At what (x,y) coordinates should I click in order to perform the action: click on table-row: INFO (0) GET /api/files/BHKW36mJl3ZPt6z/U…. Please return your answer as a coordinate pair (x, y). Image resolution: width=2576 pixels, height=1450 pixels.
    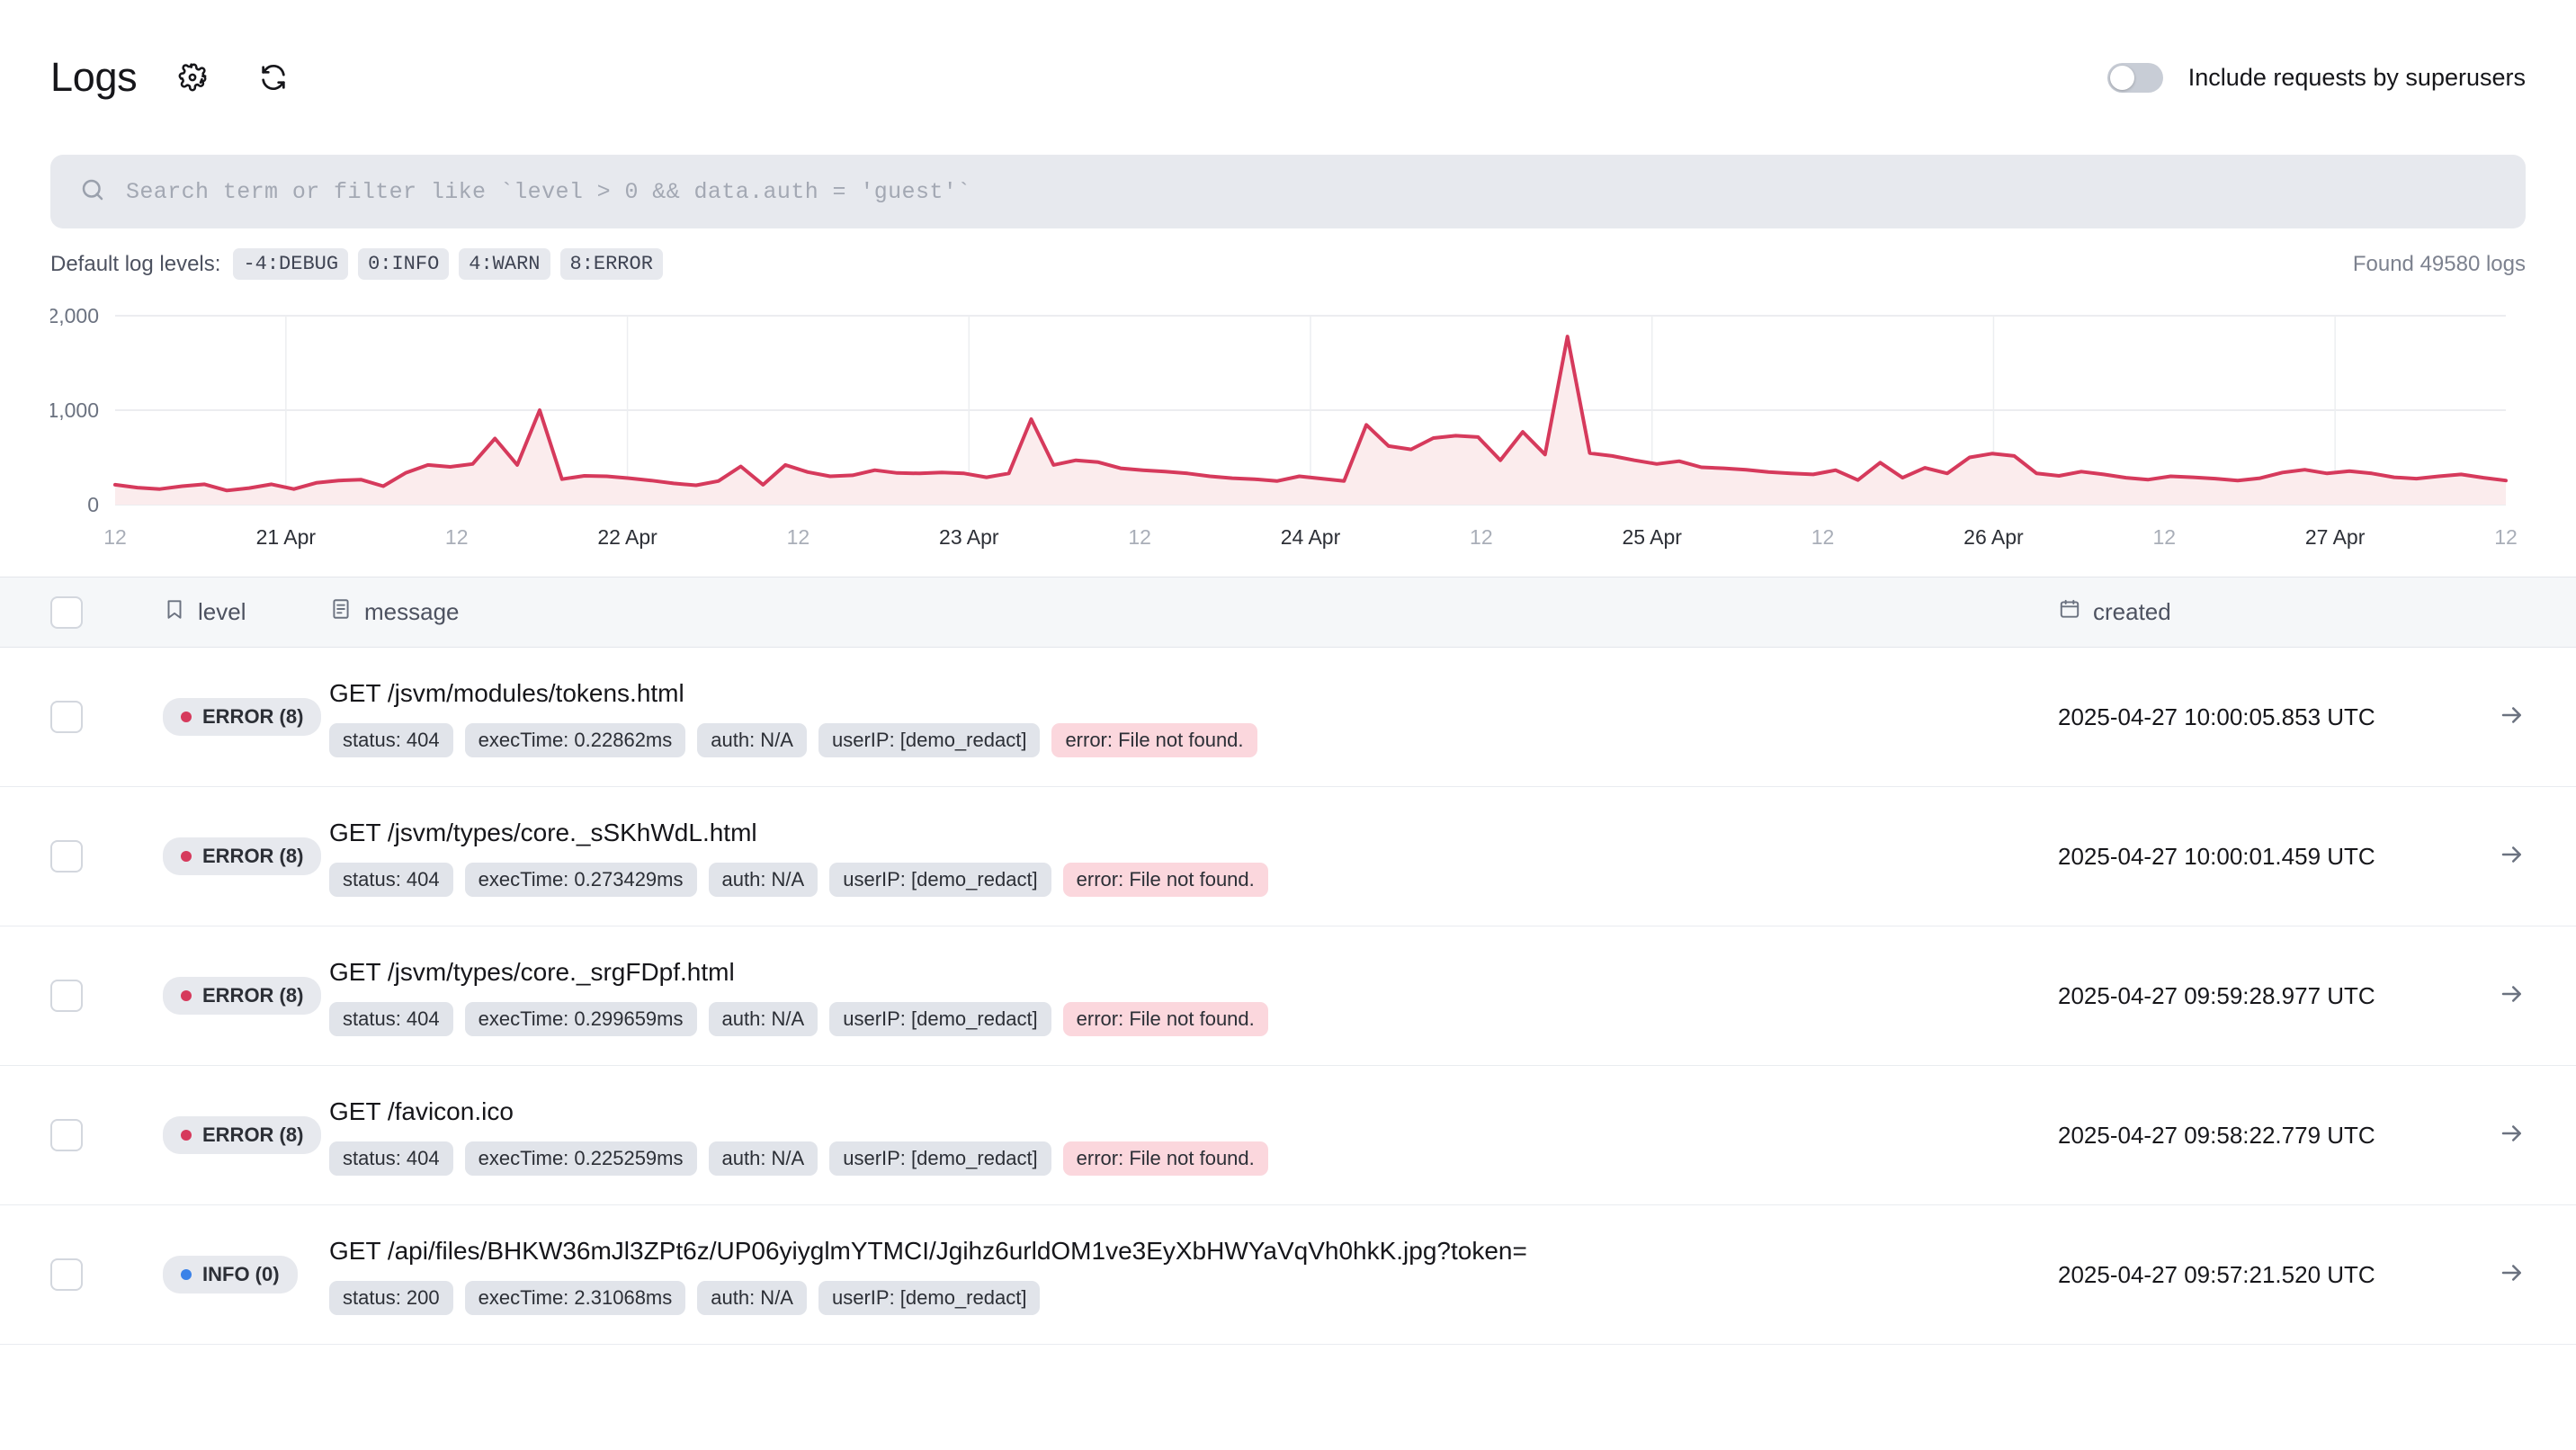
    Looking at the image, I should click on (1288, 1275).